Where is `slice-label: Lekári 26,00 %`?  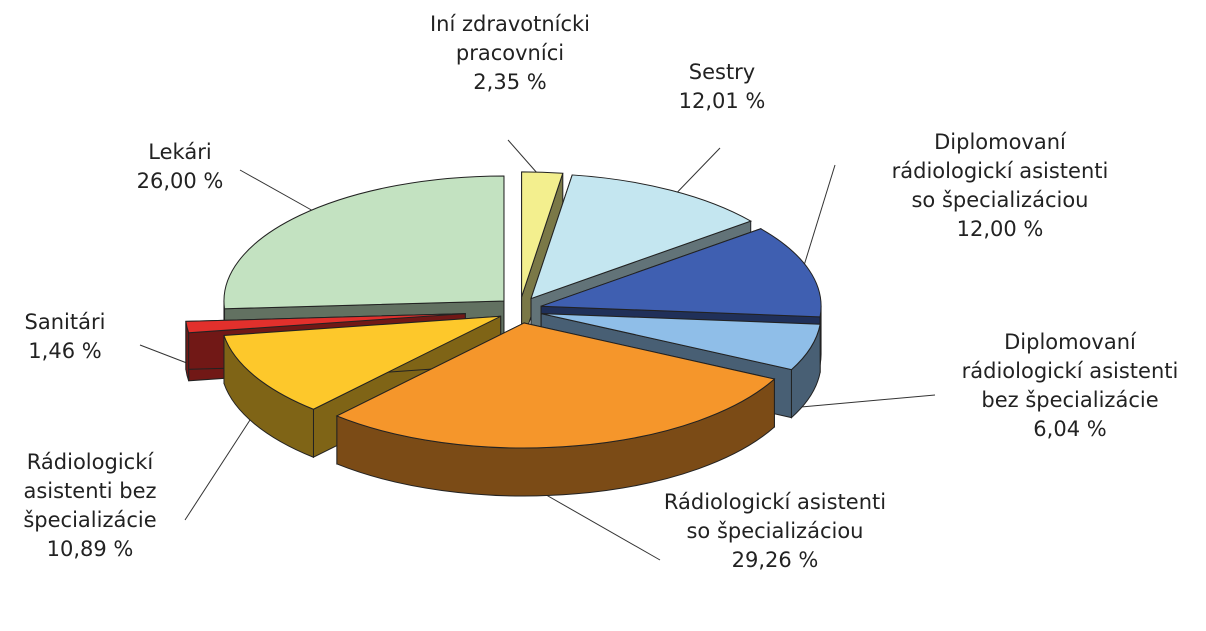
slice-label: Lekári 26,00 % is located at coordinates (180, 167).